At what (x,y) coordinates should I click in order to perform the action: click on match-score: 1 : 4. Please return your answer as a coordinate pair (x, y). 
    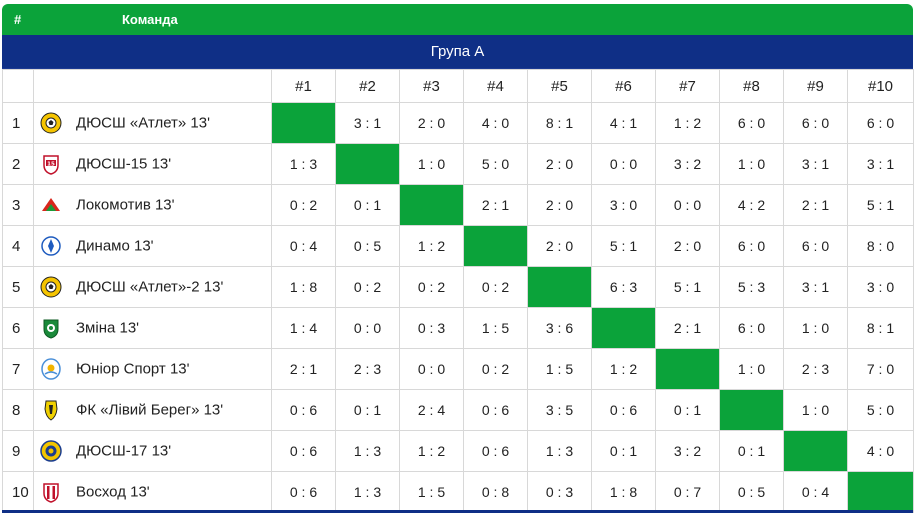
    Looking at the image, I should click on (303, 328).